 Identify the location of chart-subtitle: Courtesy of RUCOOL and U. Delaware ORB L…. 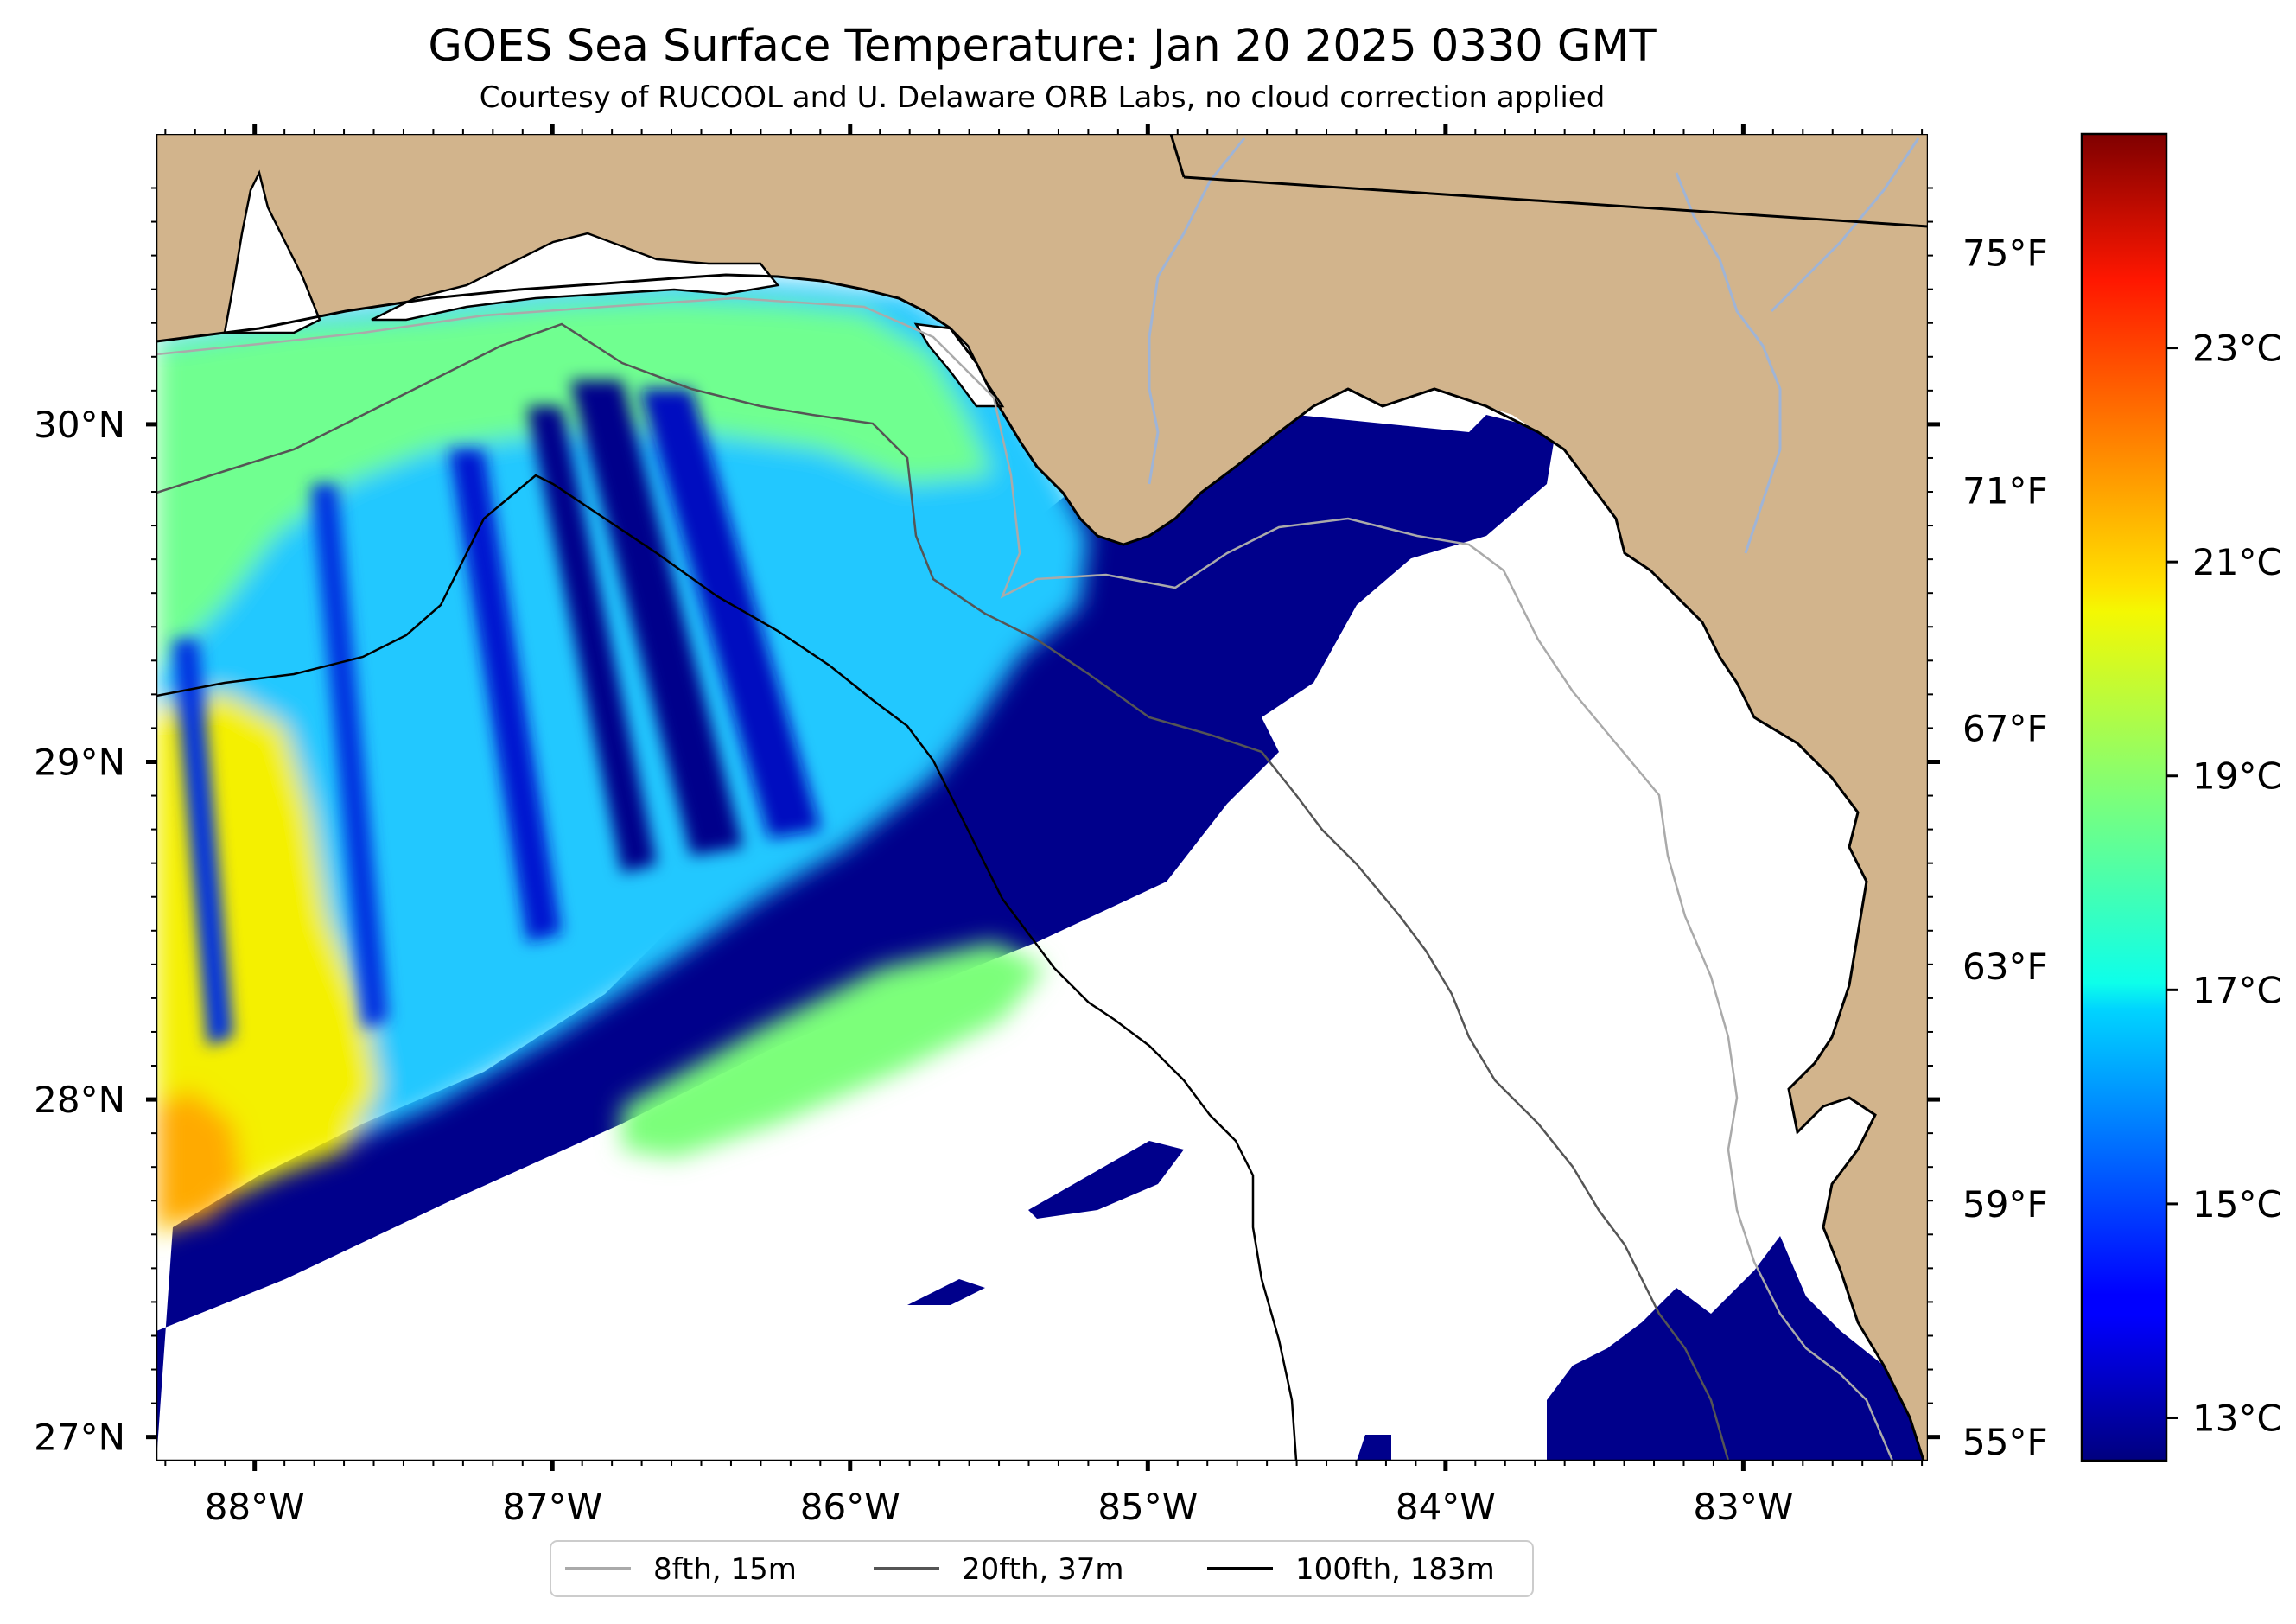
(1043, 97).